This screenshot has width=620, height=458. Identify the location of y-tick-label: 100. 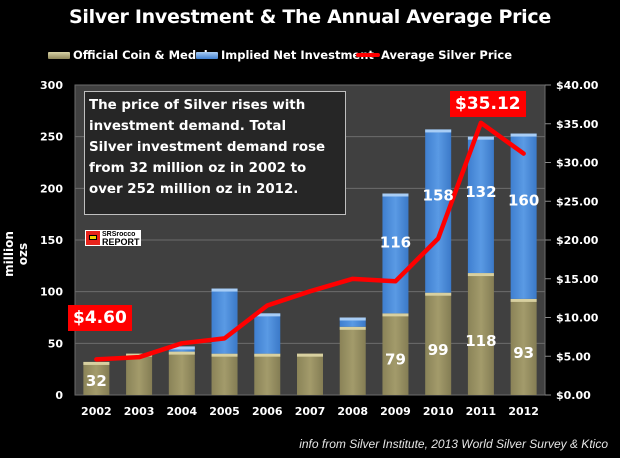
(51, 292).